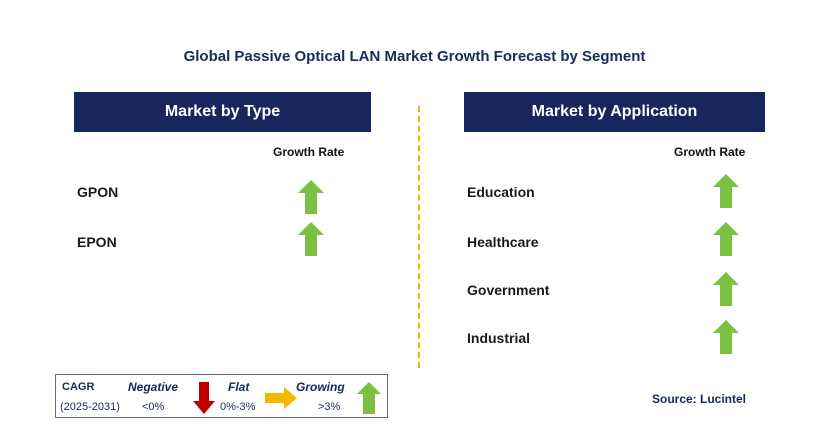 The width and height of the screenshot is (829, 448). I want to click on application-label-government: Government, so click(508, 290).